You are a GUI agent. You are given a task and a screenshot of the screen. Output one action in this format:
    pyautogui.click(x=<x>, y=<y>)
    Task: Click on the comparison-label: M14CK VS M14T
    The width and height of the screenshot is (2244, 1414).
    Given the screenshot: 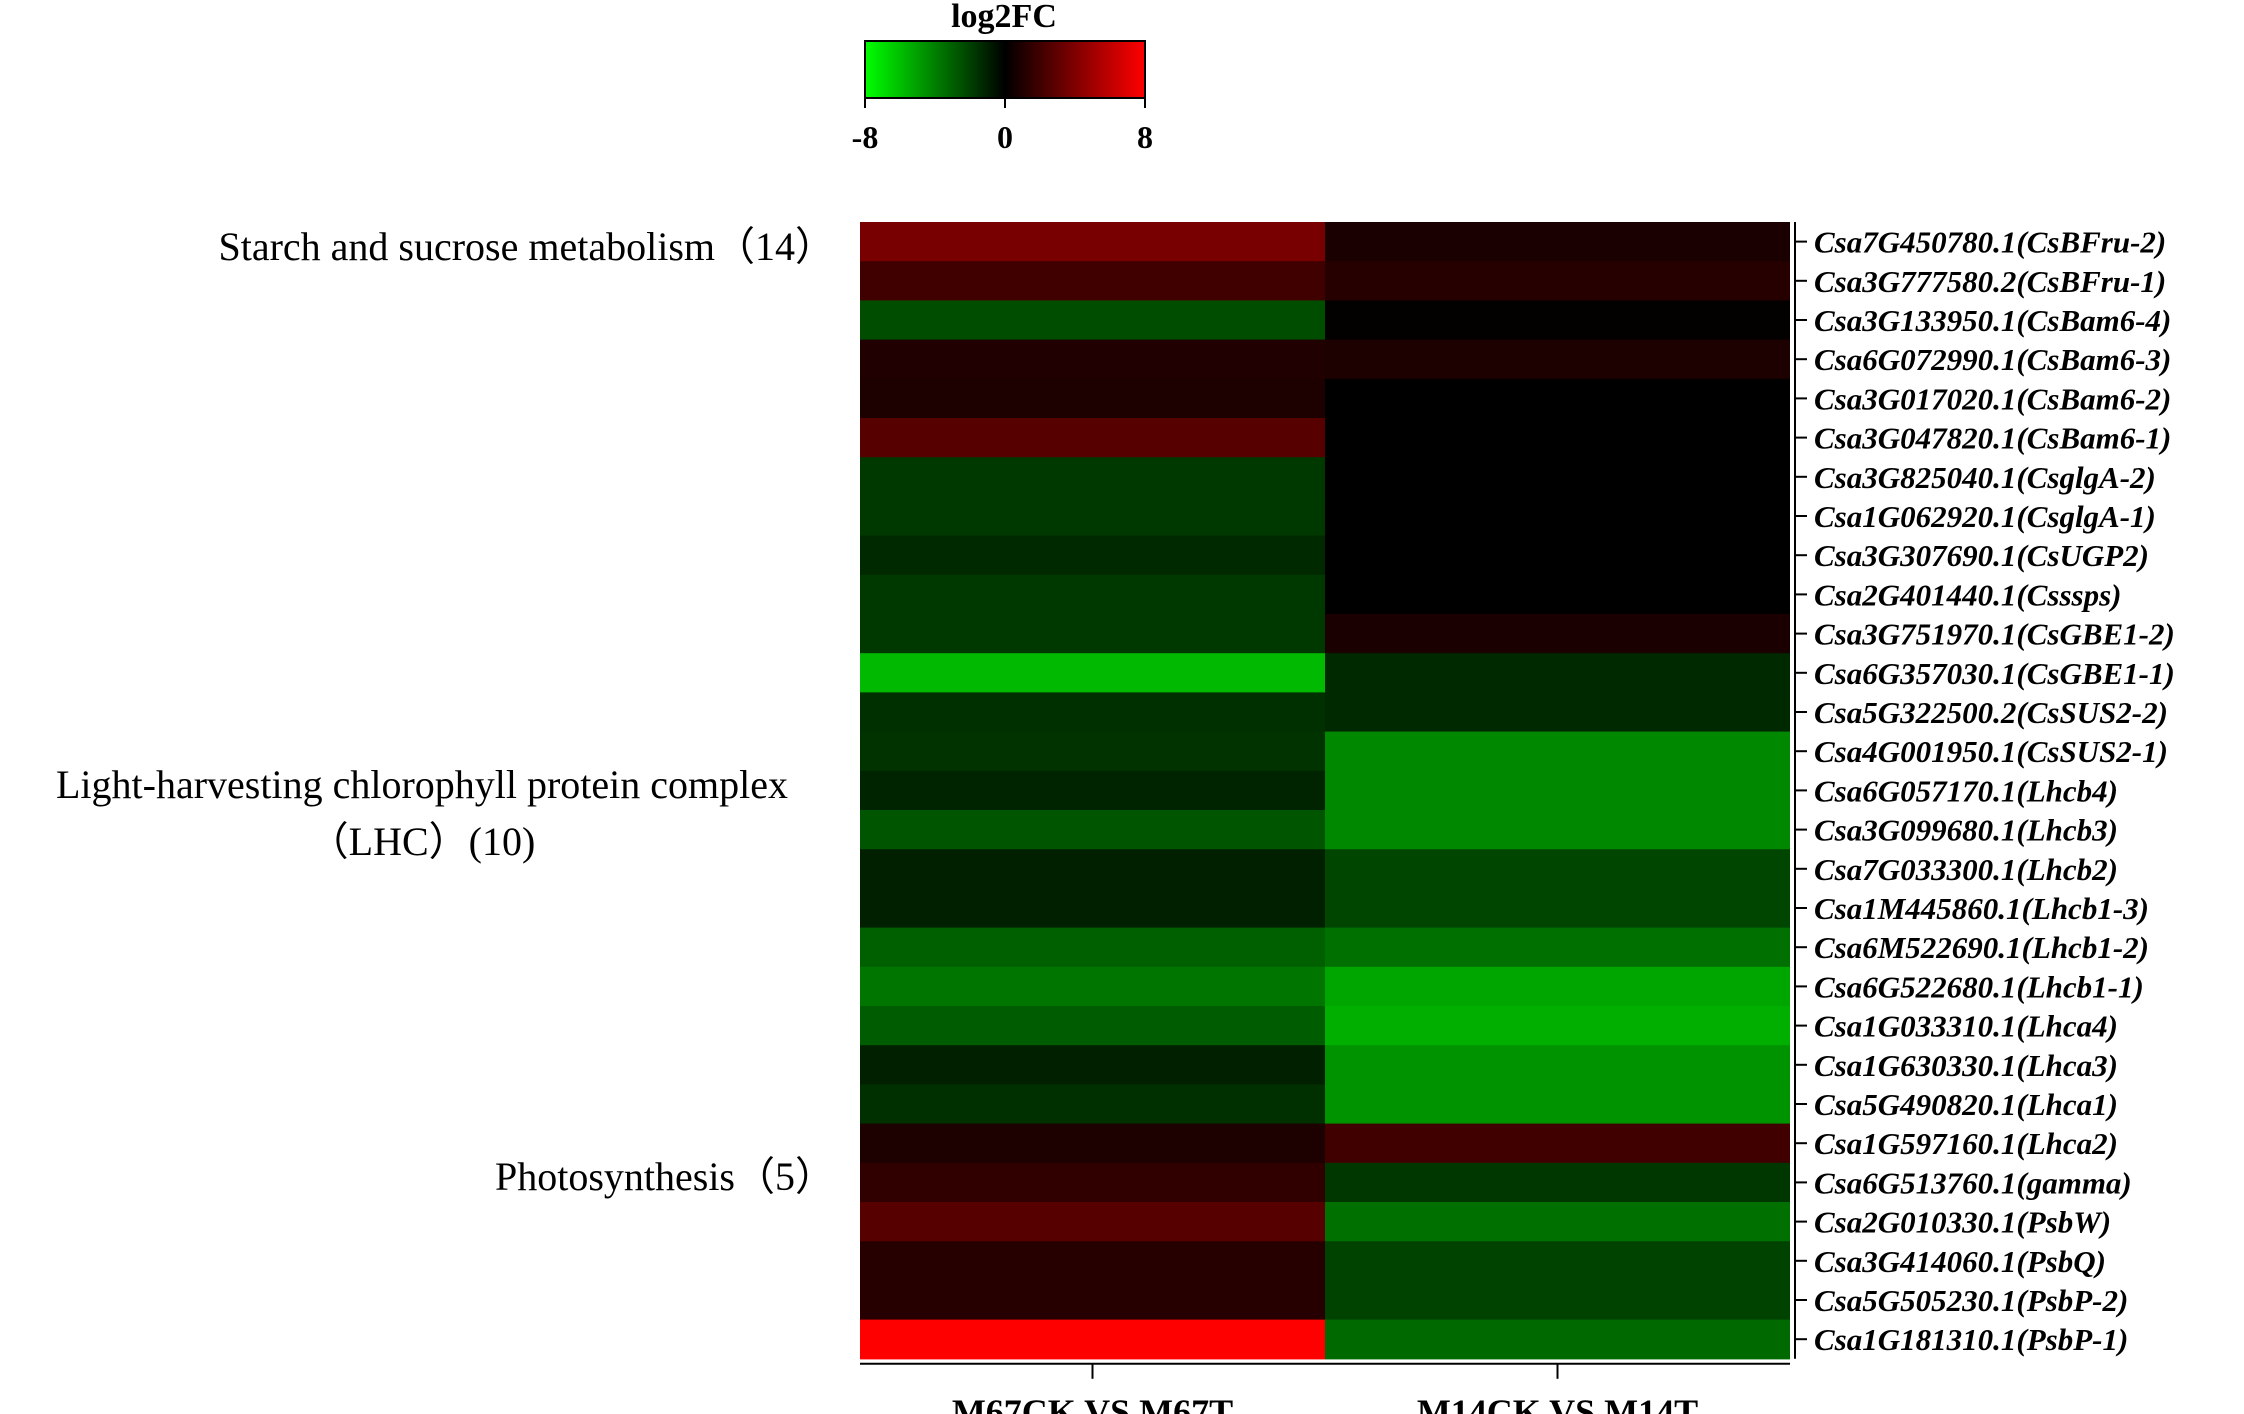 What is the action you would take?
    pyautogui.click(x=1557, y=1403)
    